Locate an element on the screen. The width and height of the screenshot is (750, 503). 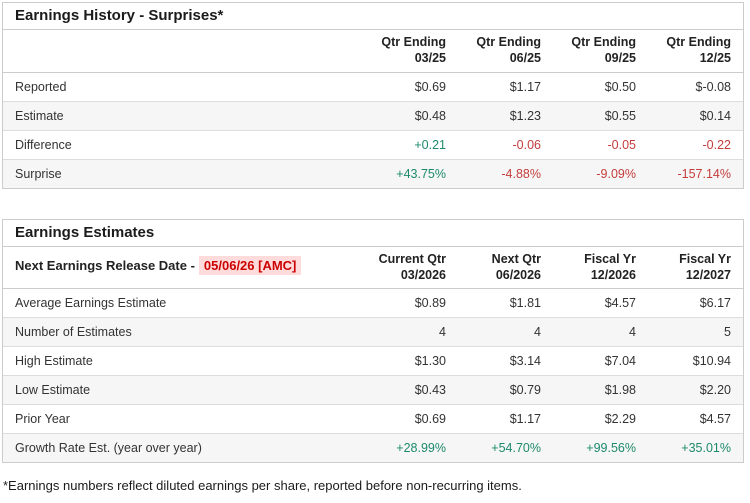
table-row: Prior Year $0.69 $1.17 $2.29 $4.57 is located at coordinates (373, 419).